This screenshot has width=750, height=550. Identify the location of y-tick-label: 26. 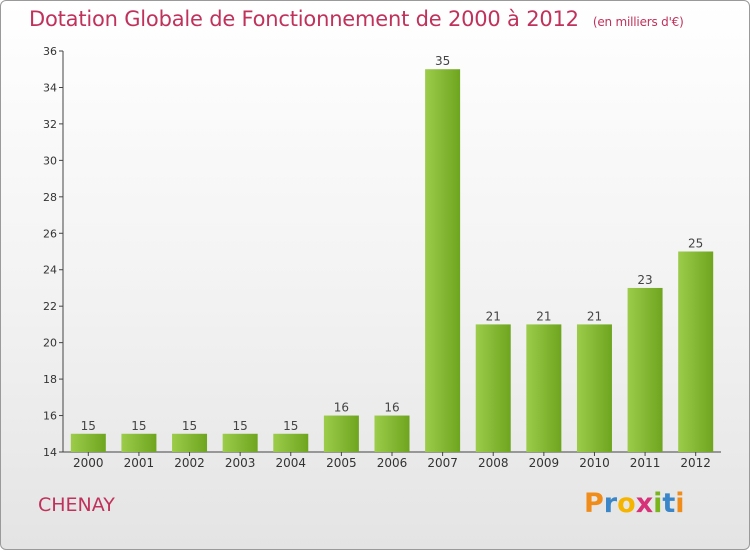
(50, 233).